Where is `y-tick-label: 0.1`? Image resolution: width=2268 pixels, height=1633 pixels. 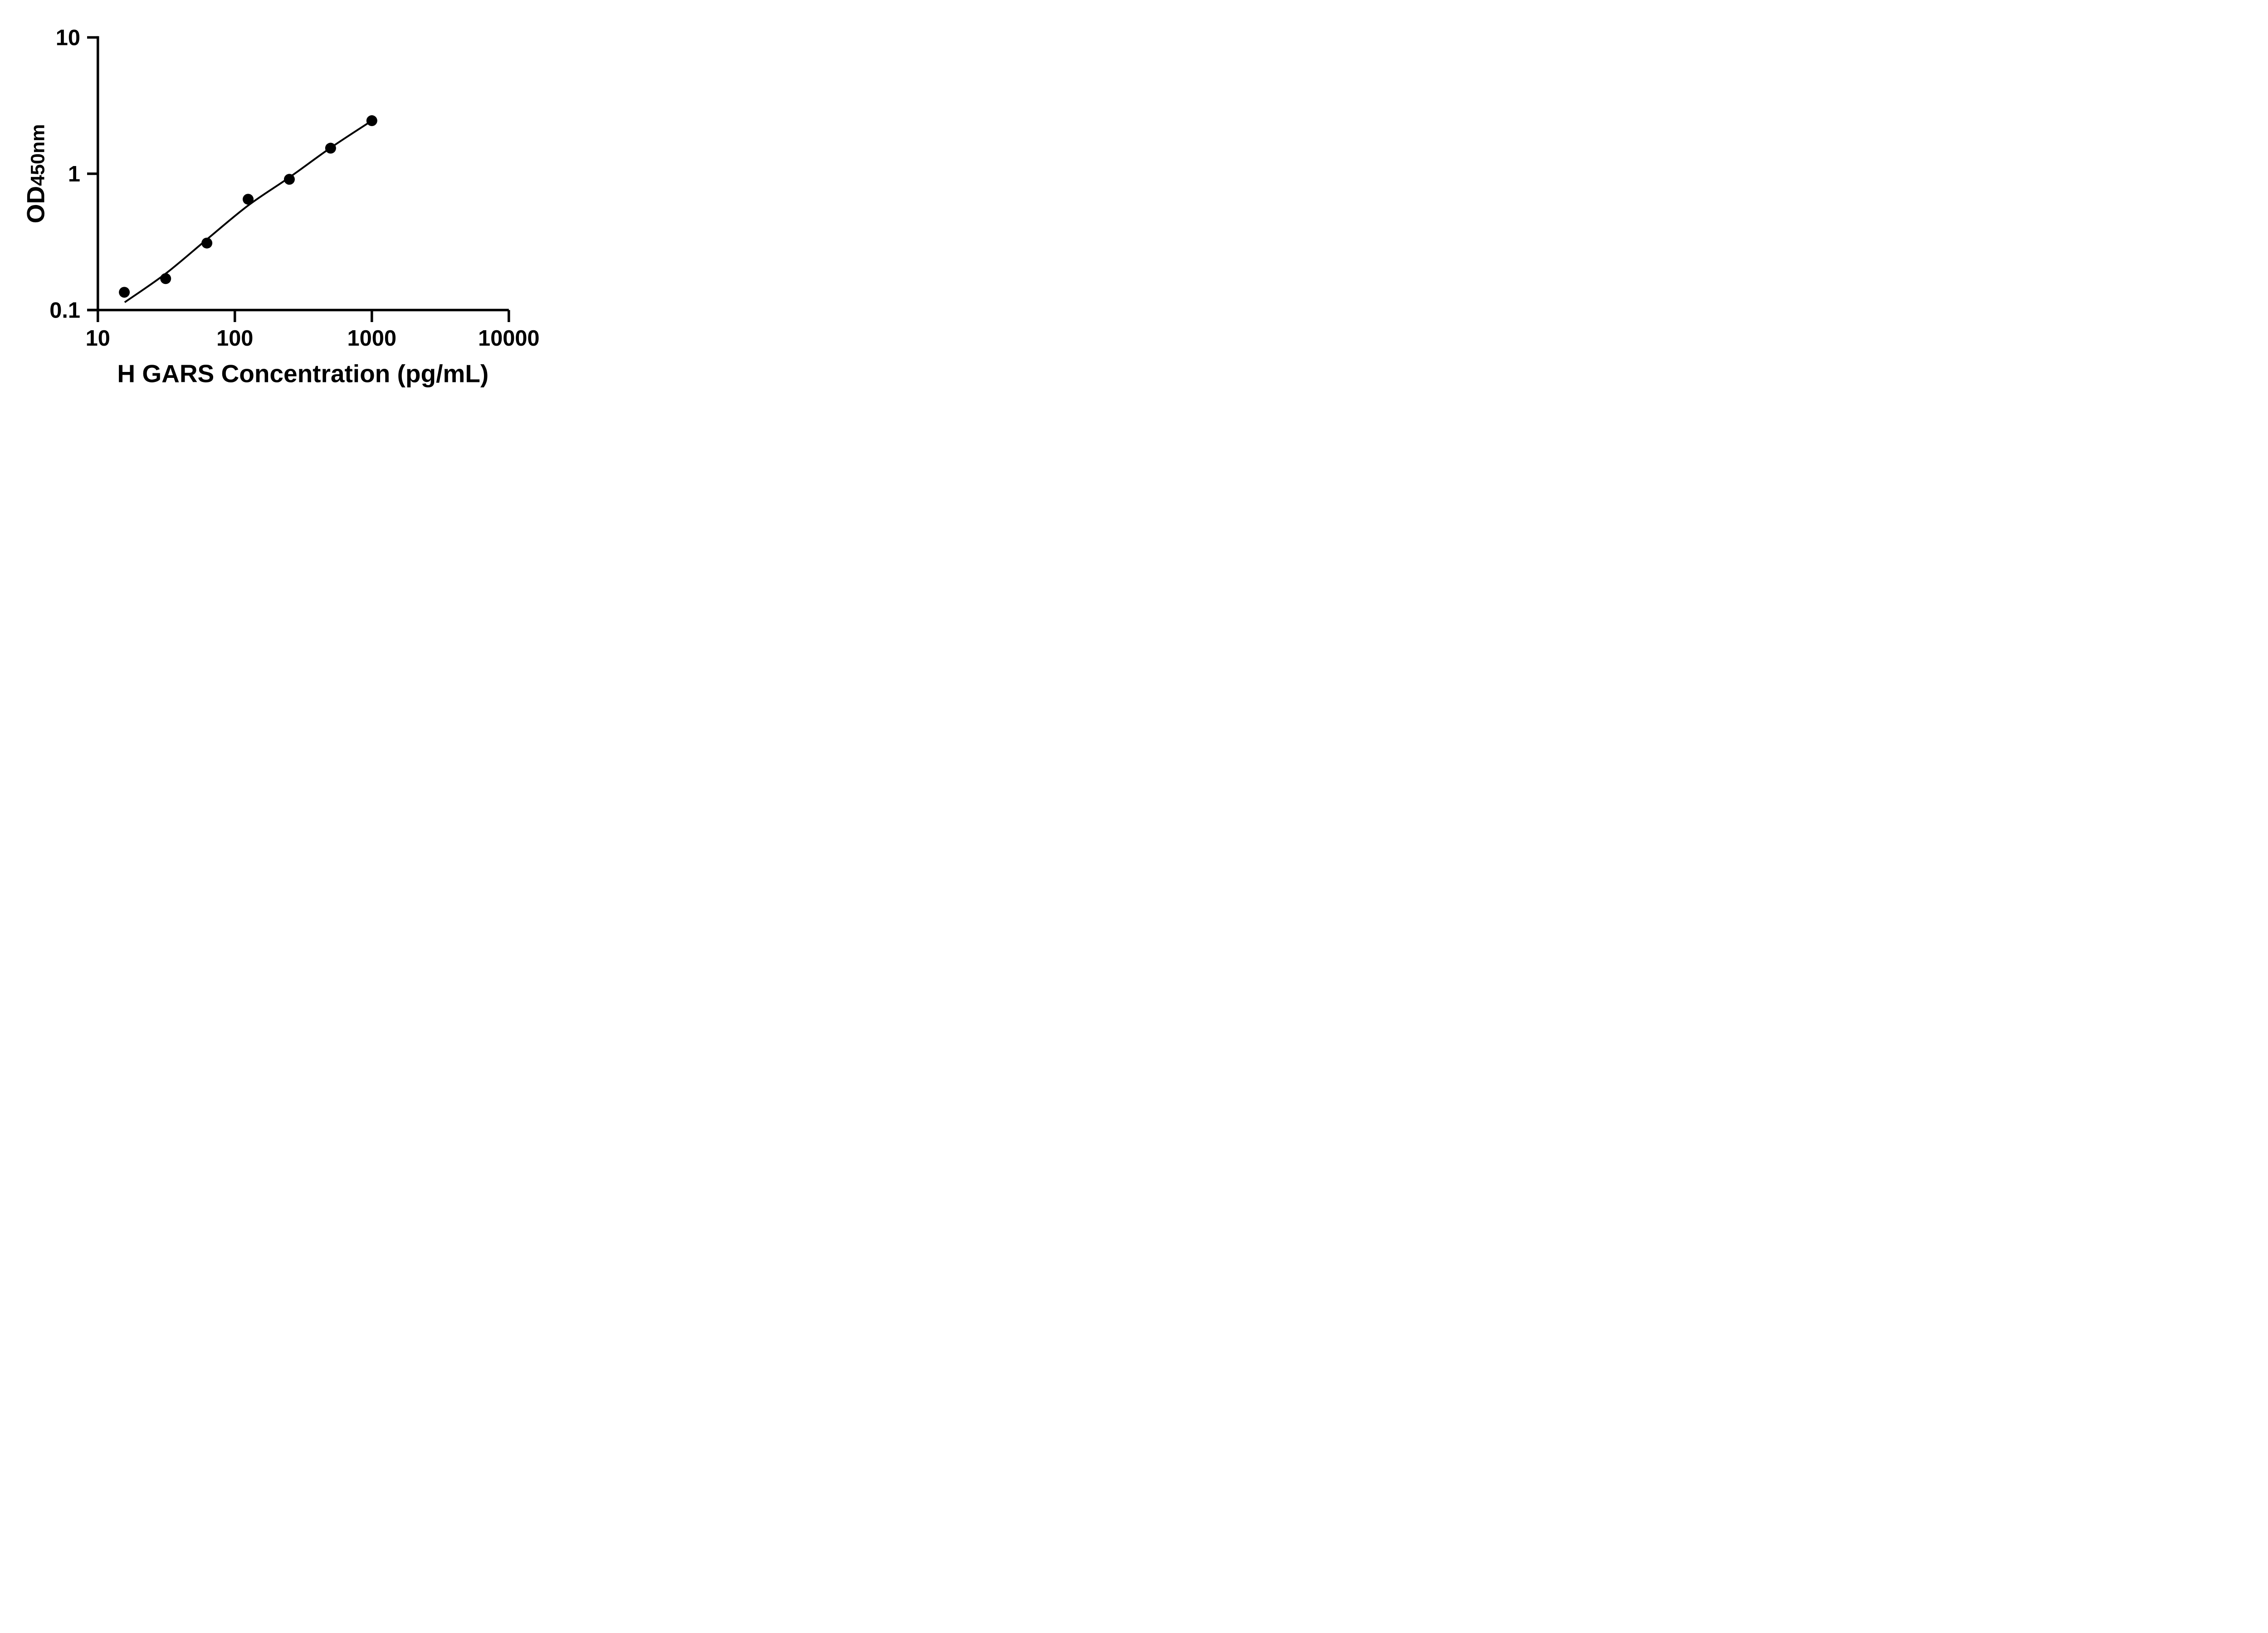
y-tick-label: 0.1 is located at coordinates (65, 310).